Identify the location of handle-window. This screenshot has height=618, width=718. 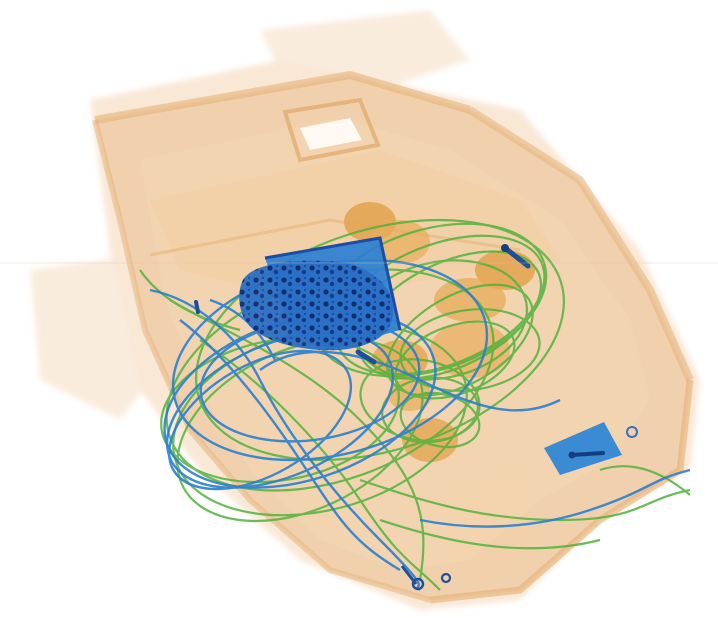
(331, 134).